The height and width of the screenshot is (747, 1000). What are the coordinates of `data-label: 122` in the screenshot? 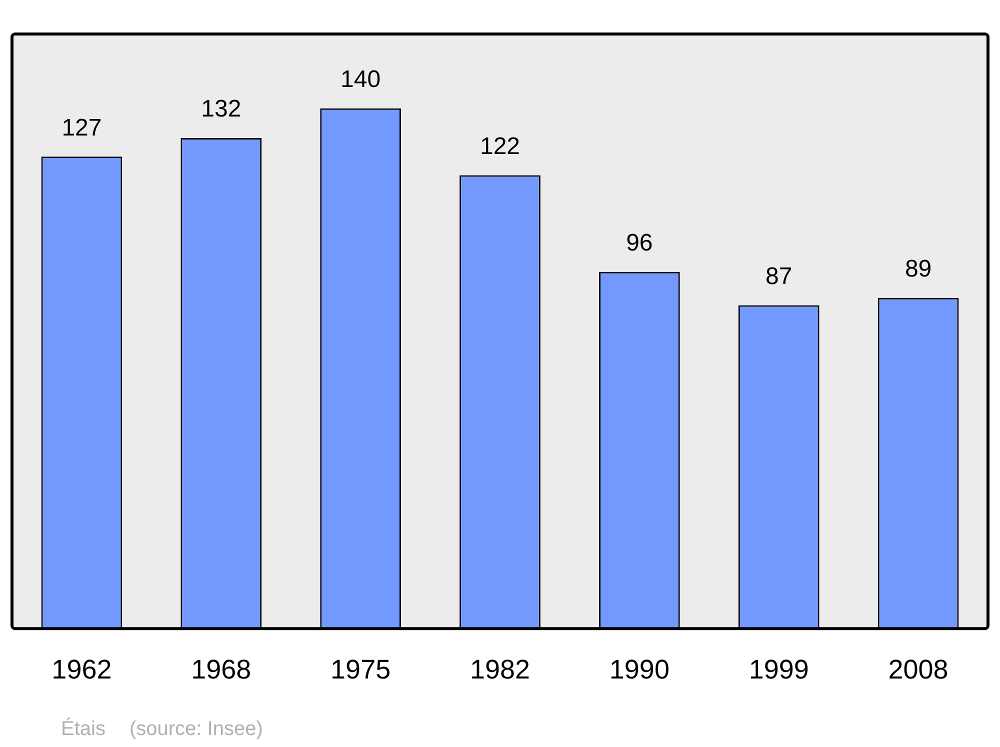 It's located at (500, 146).